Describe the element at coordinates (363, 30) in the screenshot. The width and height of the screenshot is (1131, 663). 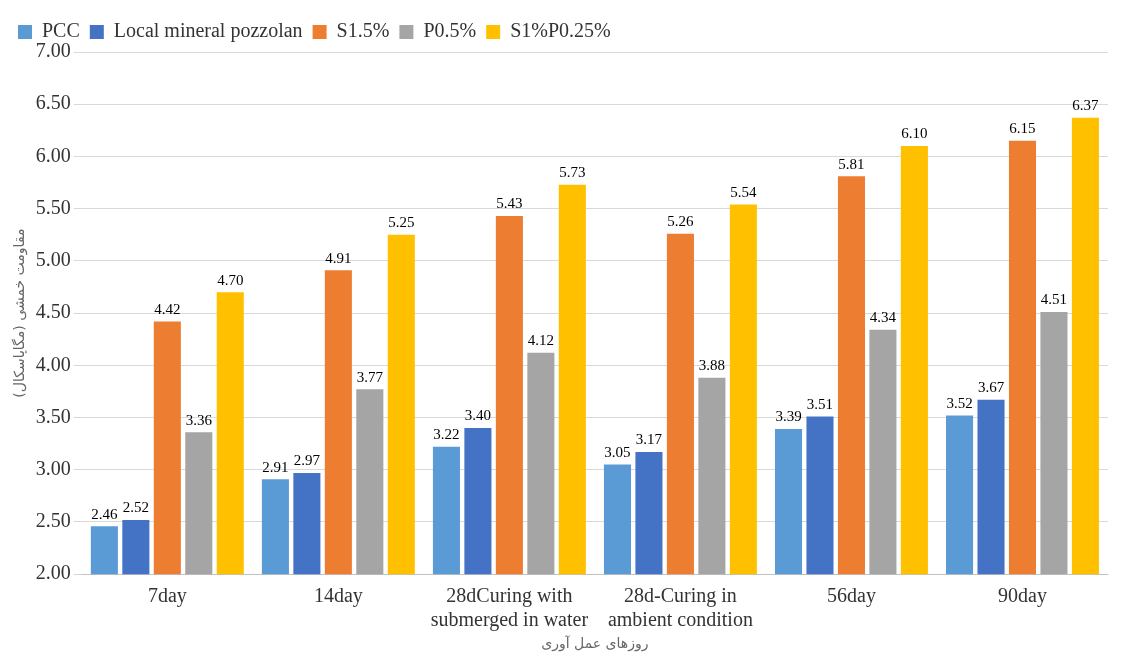
I see `legend-label: S1.5%` at that location.